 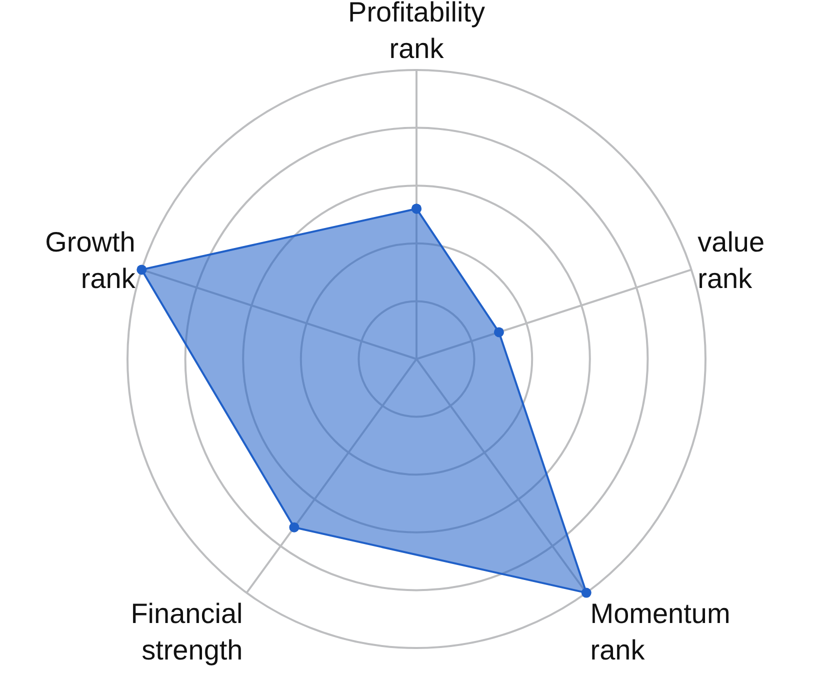 What do you see at coordinates (416, 32) in the screenshot?
I see `spoke-label: Profitability rank` at bounding box center [416, 32].